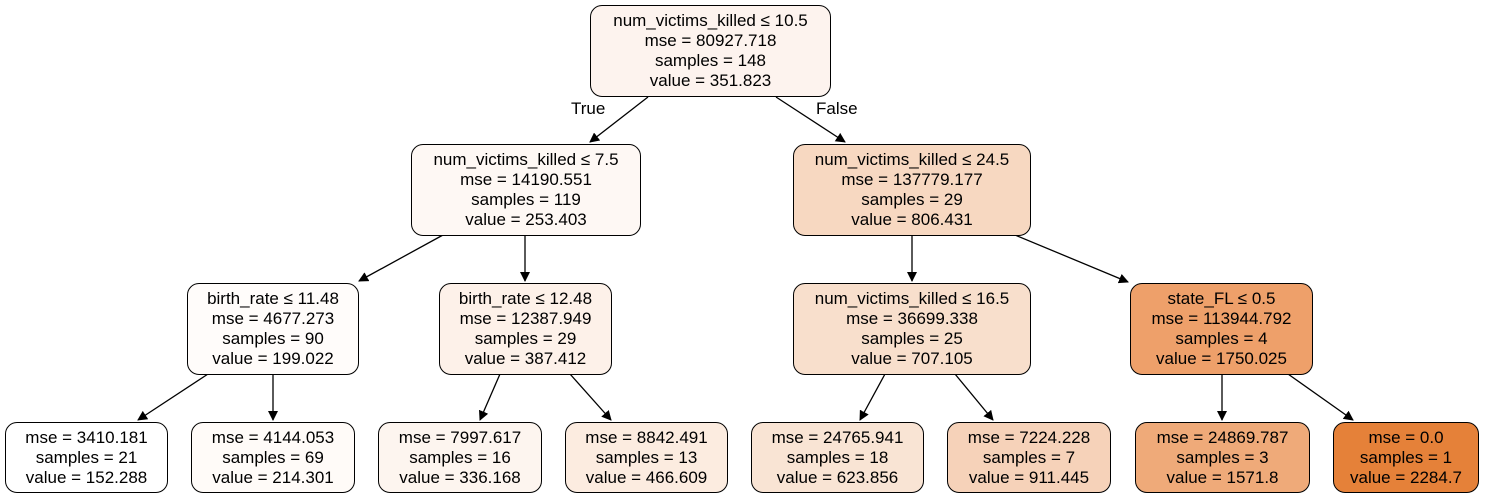 The image size is (1485, 497). Describe the element at coordinates (1029, 477) in the screenshot. I see `node-value: value = 911.445` at that location.